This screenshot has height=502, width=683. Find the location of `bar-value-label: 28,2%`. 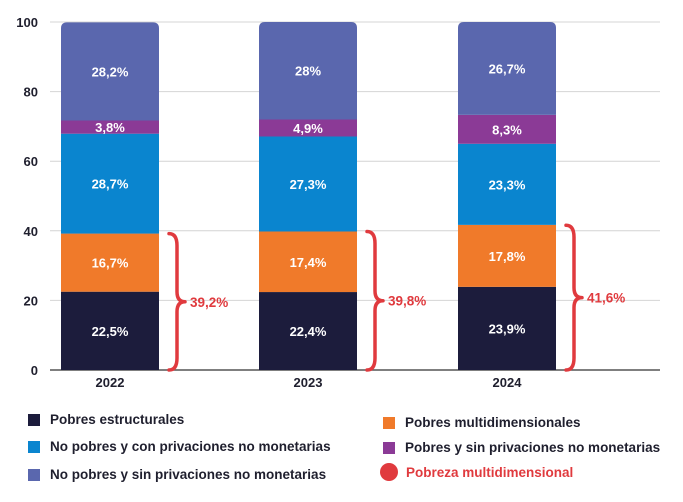

bar-value-label: 28,2% is located at coordinates (110, 71).